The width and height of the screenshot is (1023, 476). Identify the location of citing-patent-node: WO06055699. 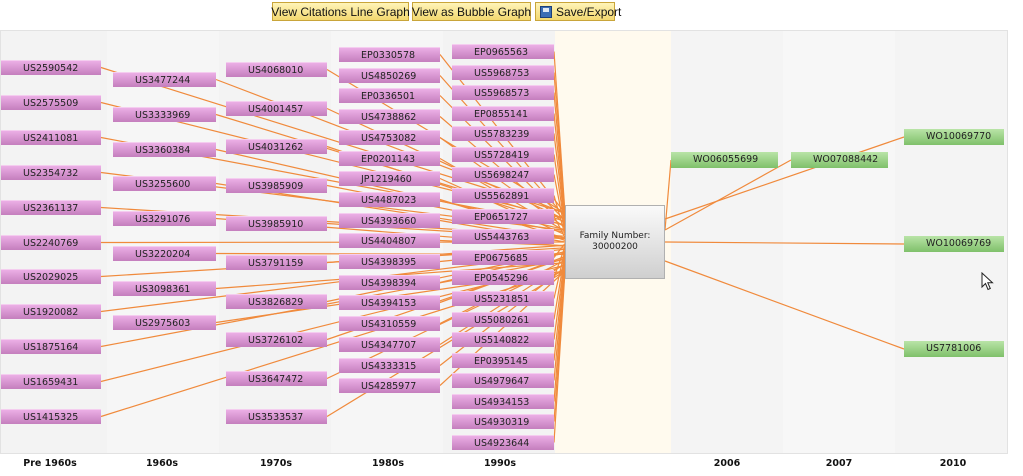
(724, 160).